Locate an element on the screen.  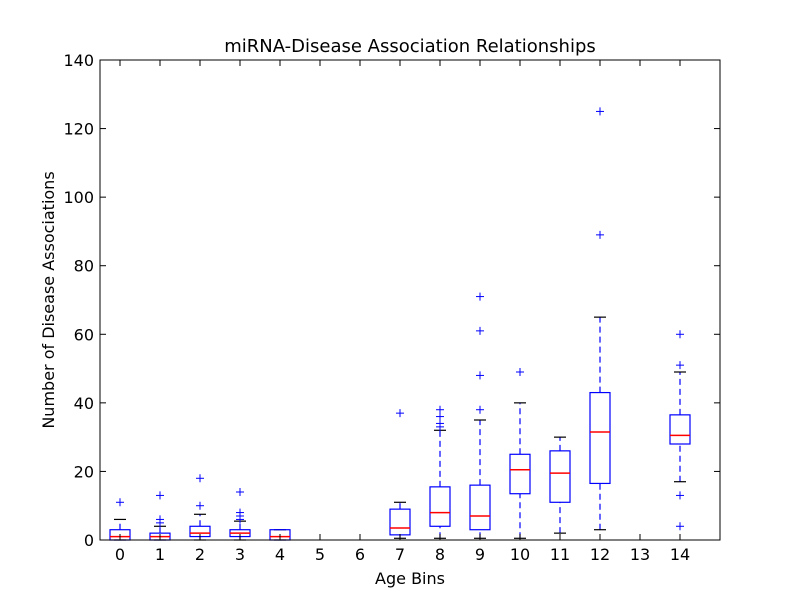
y-tick-label: 120 is located at coordinates (78, 129).